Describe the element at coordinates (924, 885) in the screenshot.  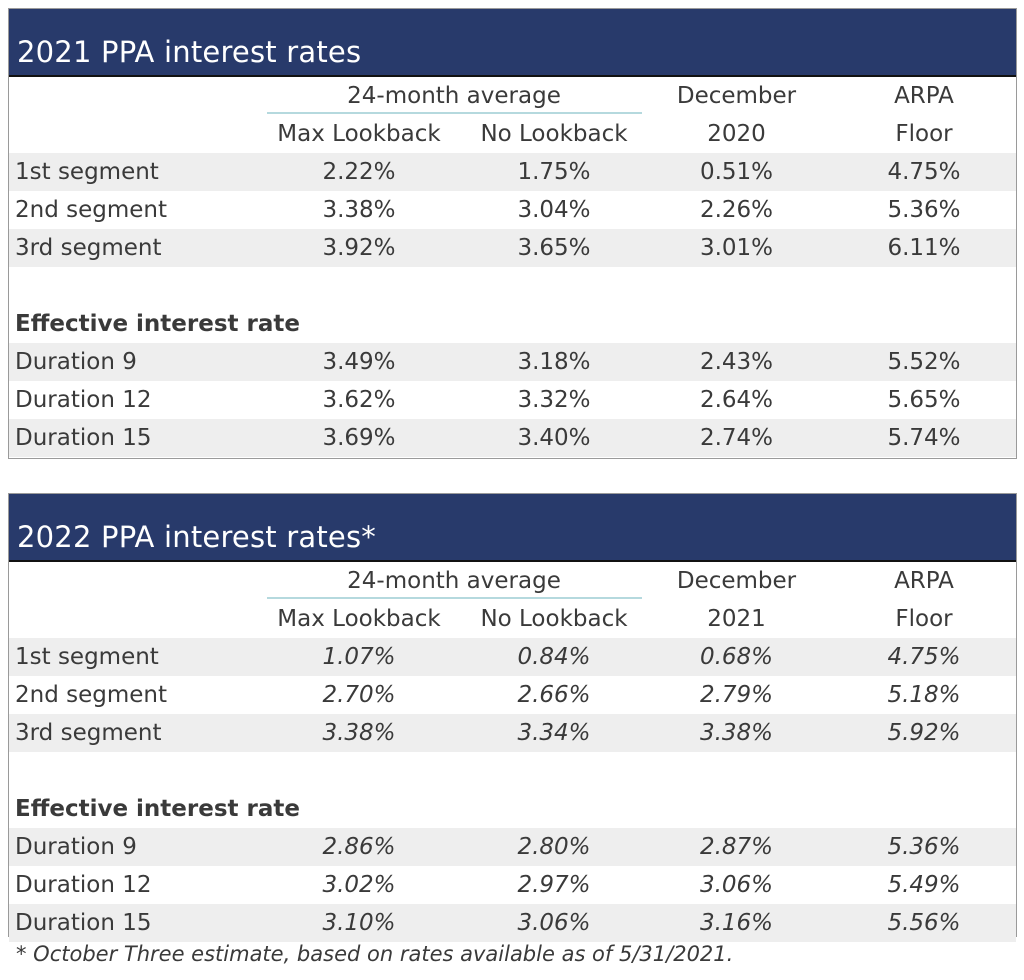
I see `arpa-floor-value: 5.49%` at that location.